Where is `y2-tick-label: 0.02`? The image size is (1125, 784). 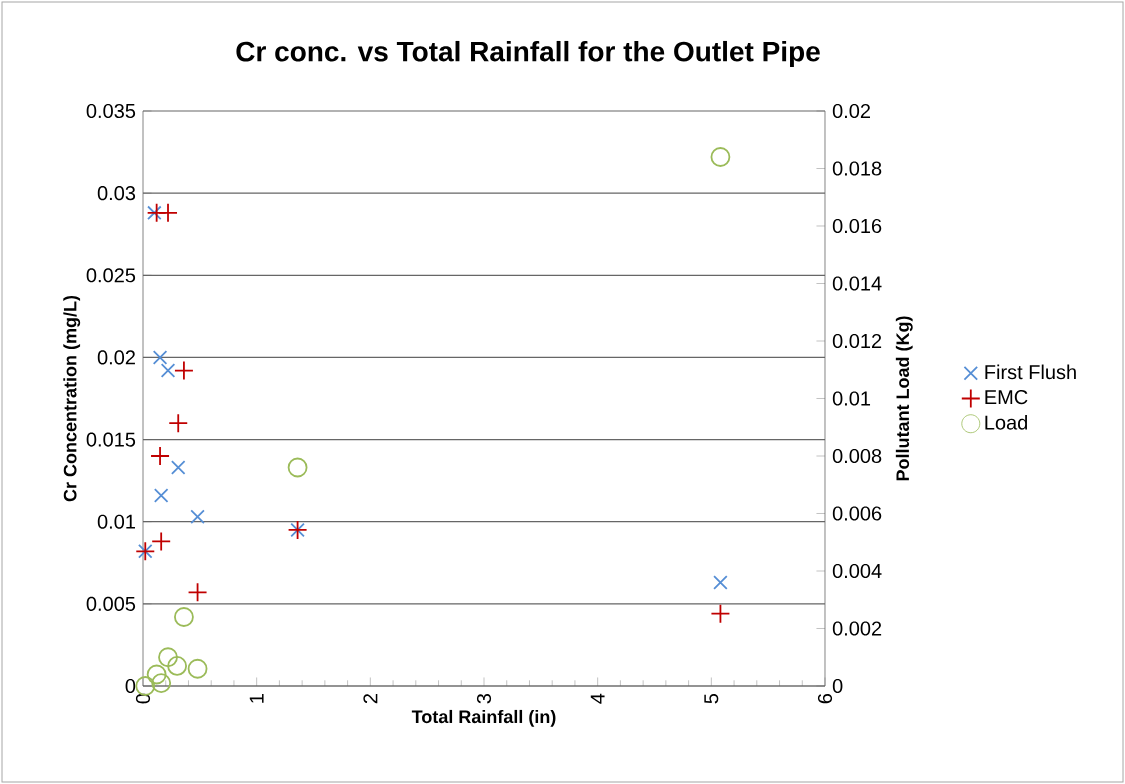
y2-tick-label: 0.02 is located at coordinates (851, 111).